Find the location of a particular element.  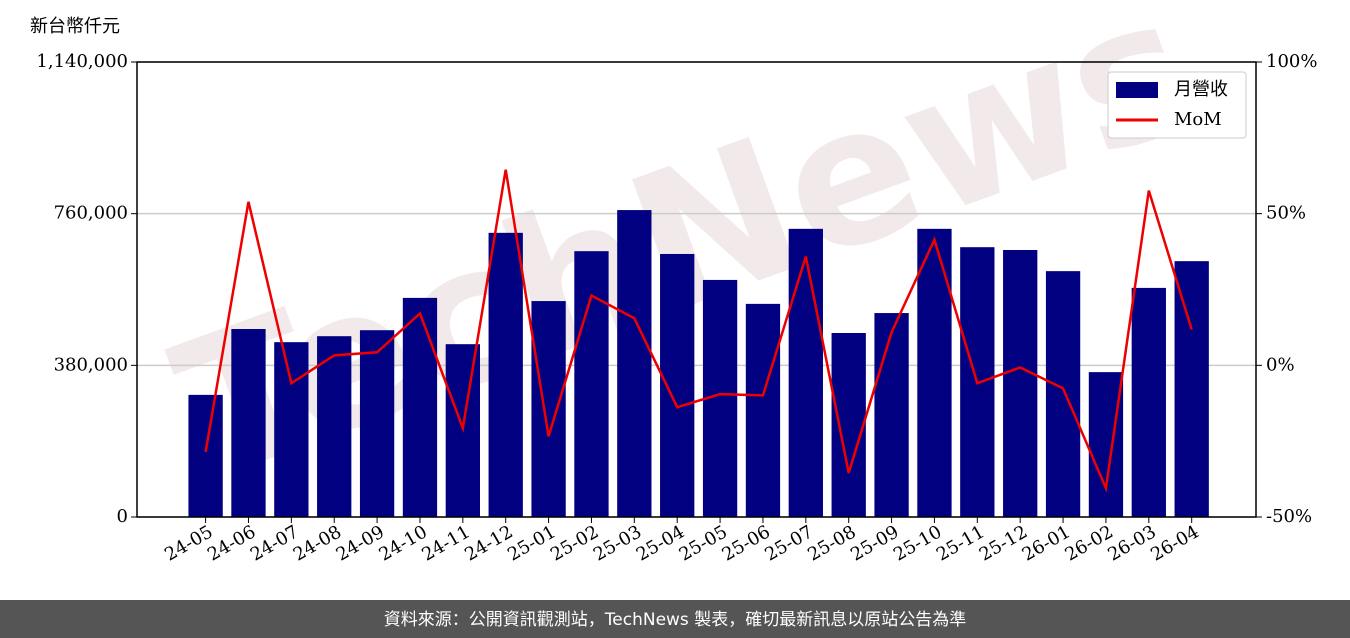

x-tick-label: 26-04 is located at coordinates (1174, 543).